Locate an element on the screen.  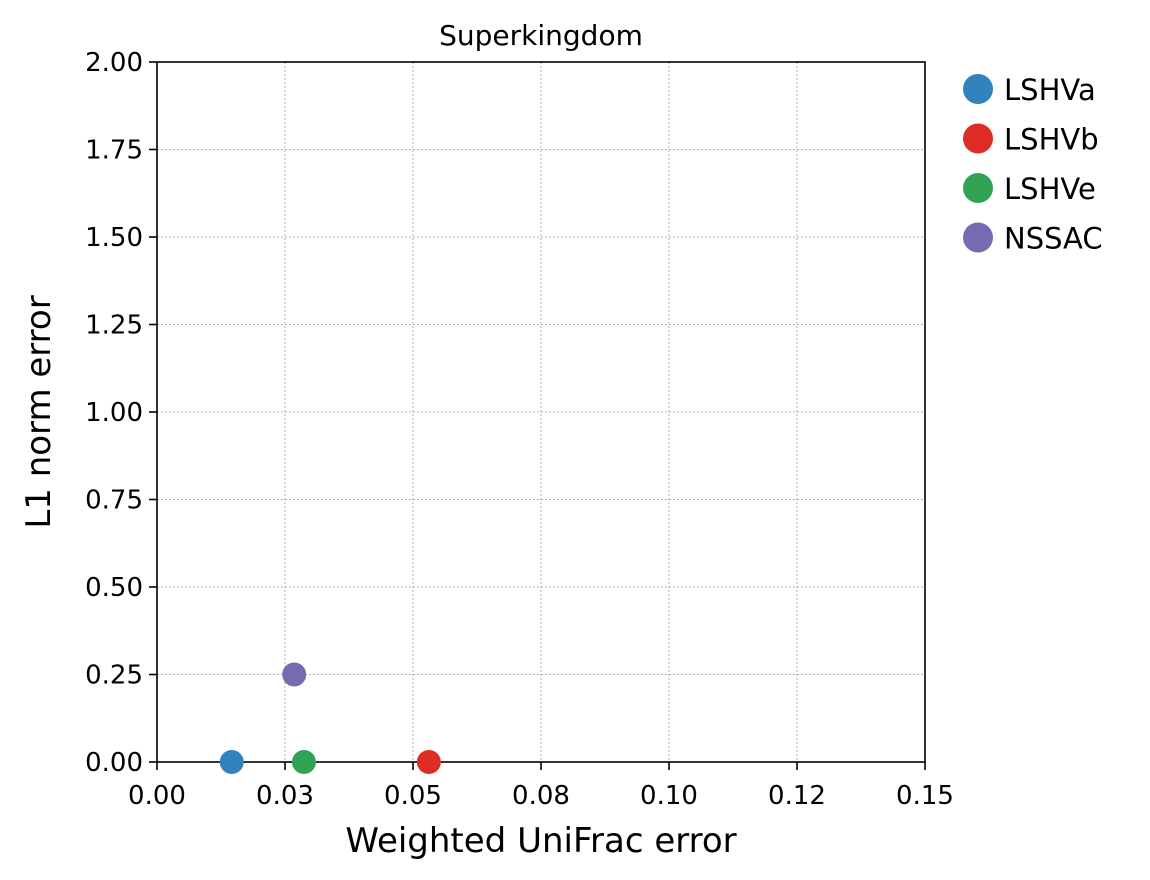
x-axis: 0.00 0.03 0.05 0.08 0.10 0.12 0.15 is located at coordinates (541, 786).